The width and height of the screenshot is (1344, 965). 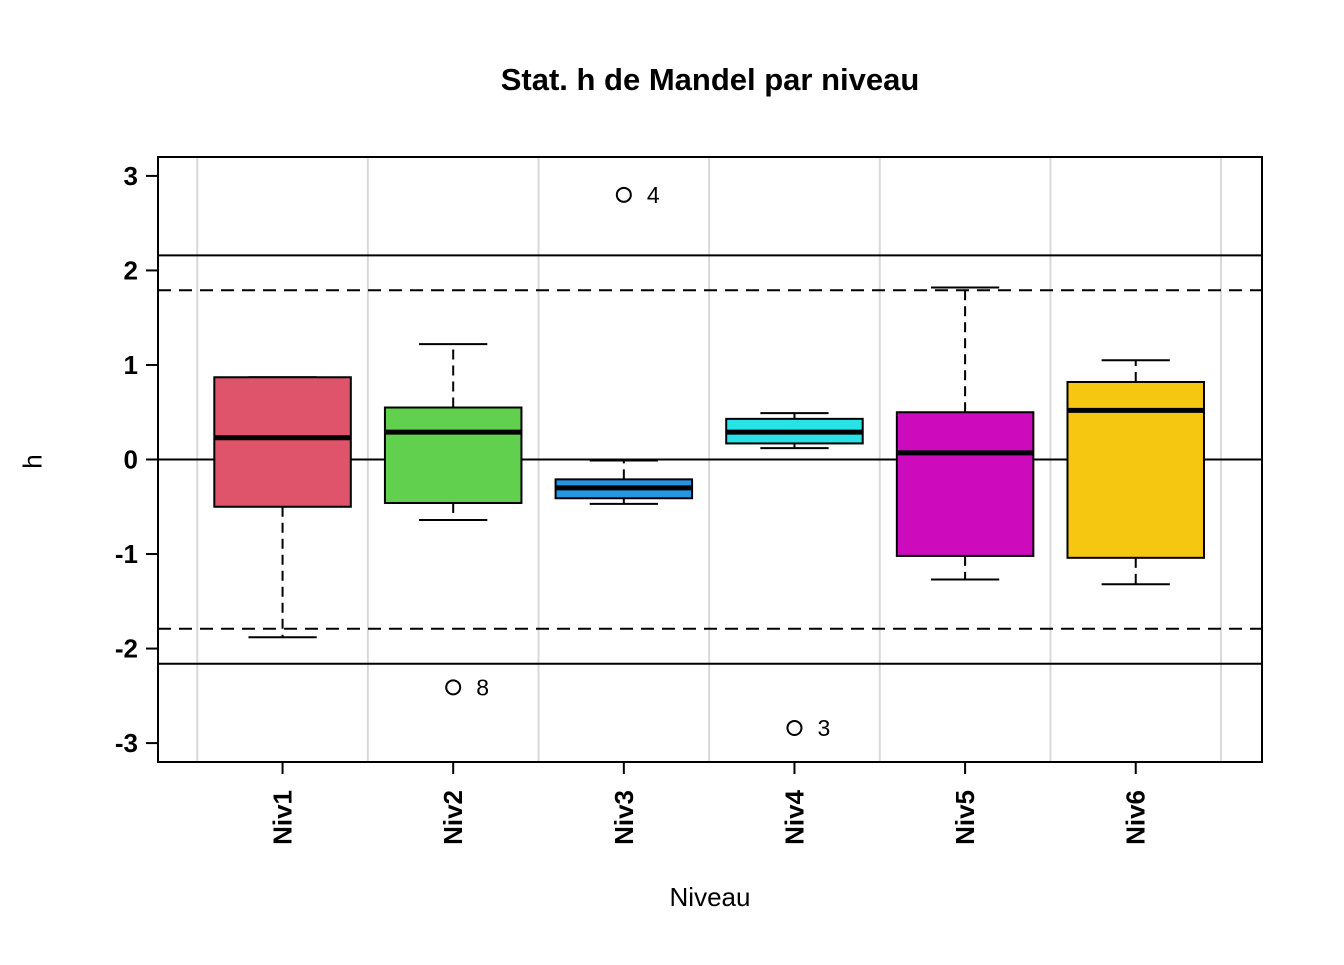 I want to click on x-tick-label-niv4: Niv4, so click(x=794, y=816).